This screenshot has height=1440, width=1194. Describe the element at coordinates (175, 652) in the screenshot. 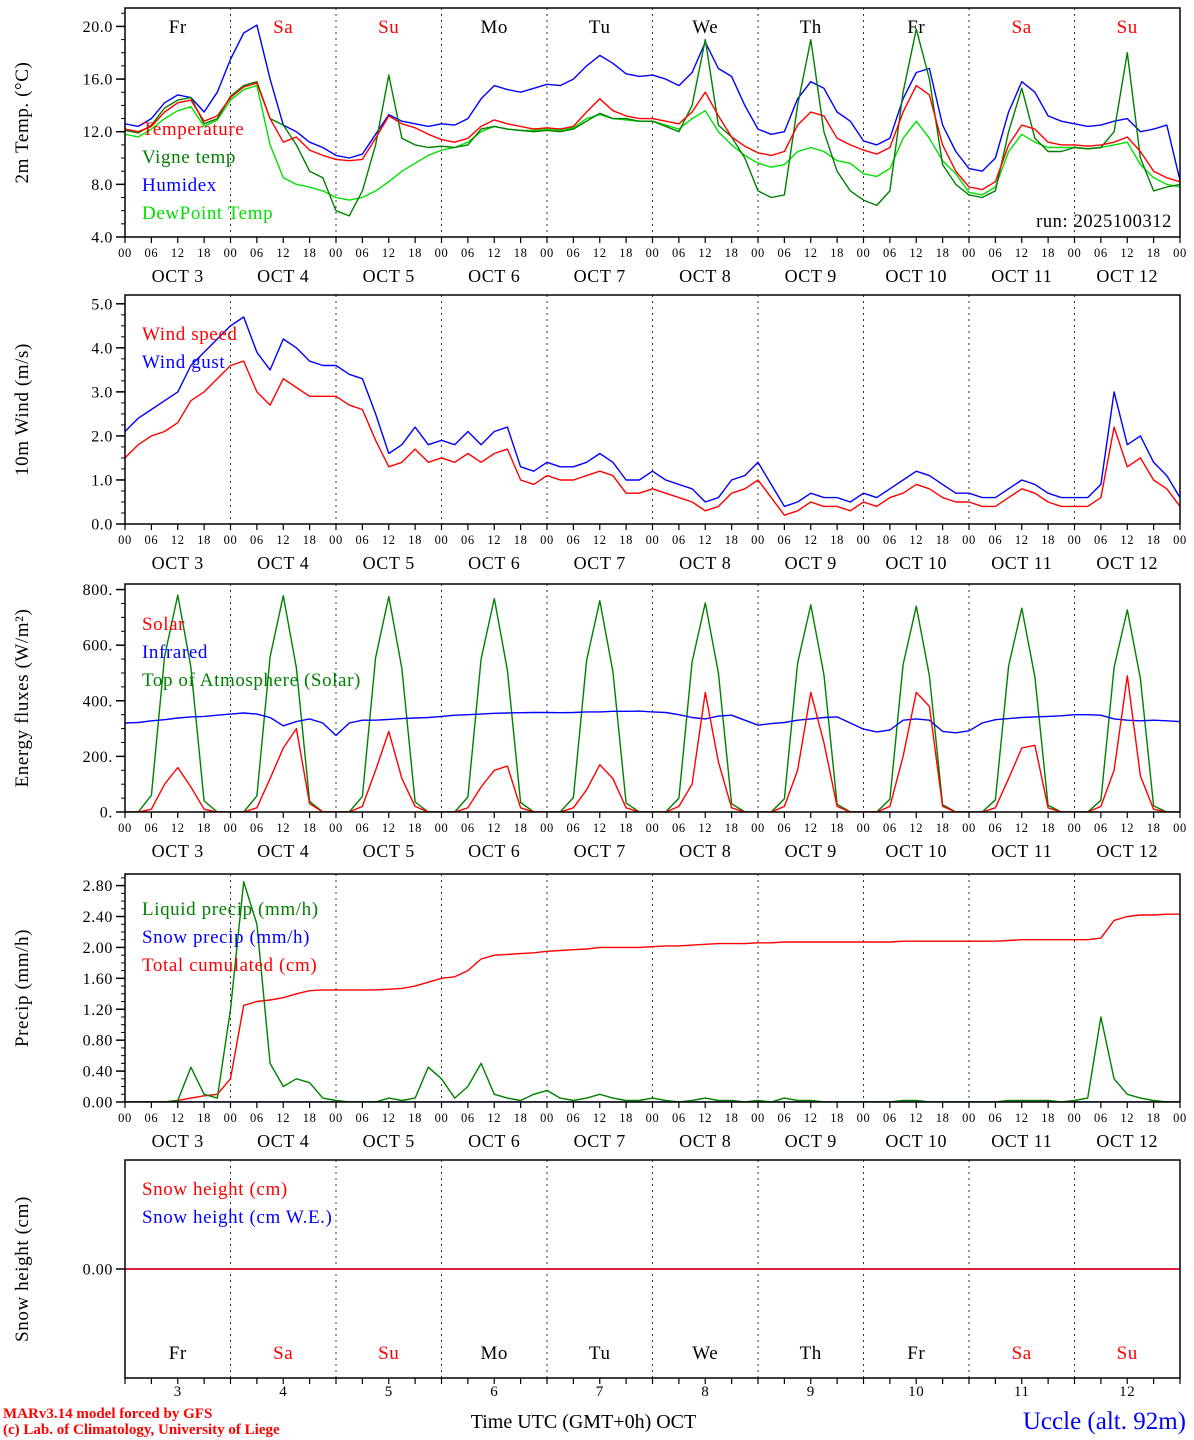

I see `svg-text: Infrared` at that location.